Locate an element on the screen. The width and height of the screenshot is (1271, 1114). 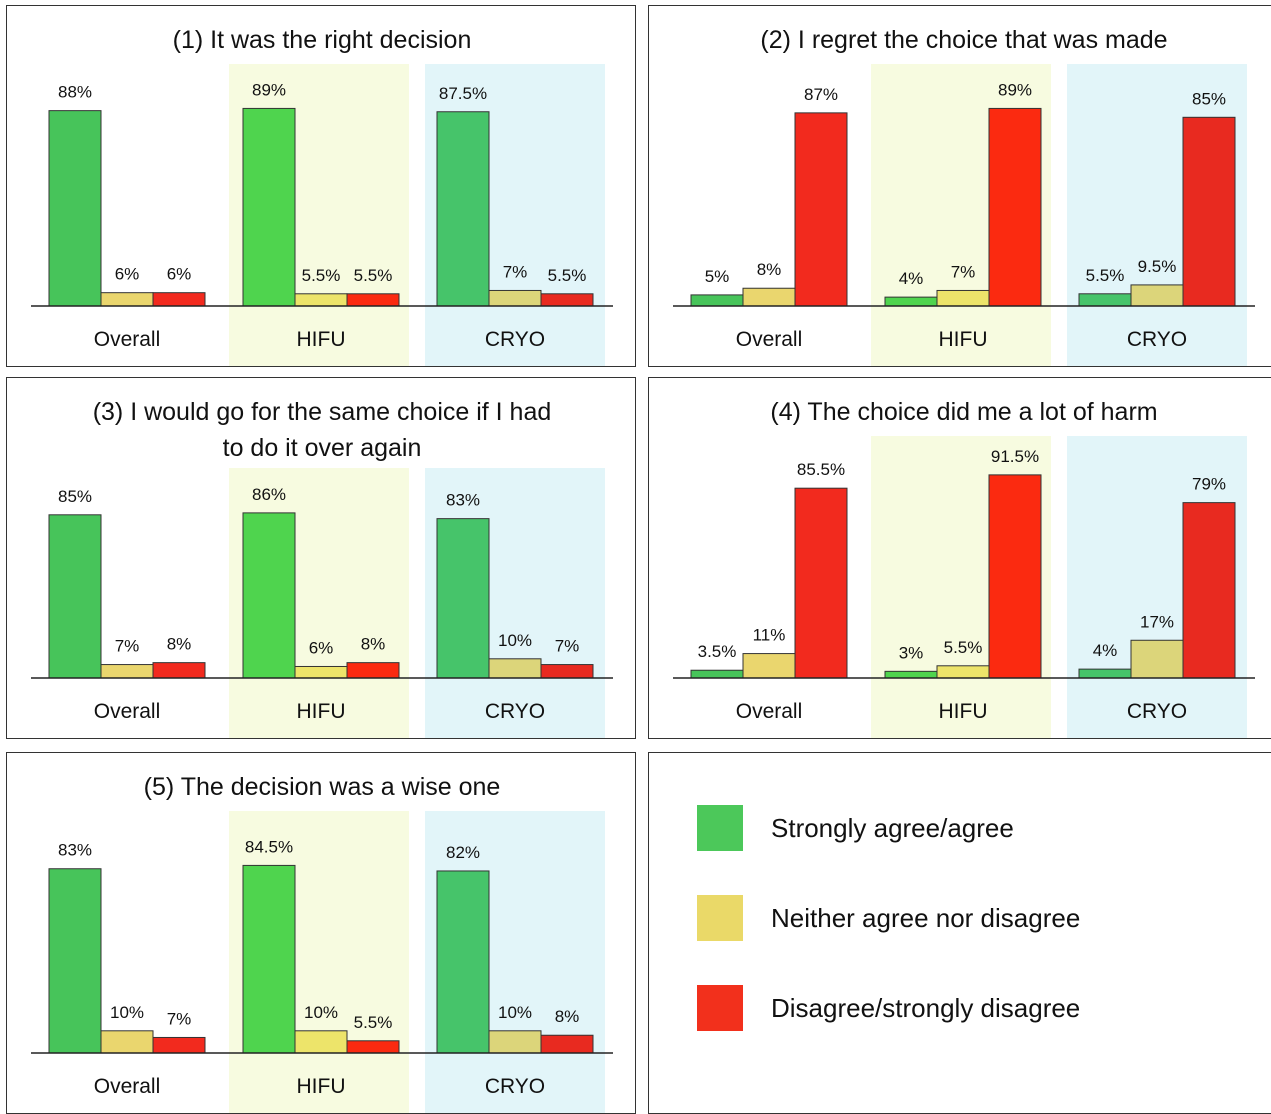
legend-label-neutral: Neither agree nor disagree is located at coordinates (926, 917).